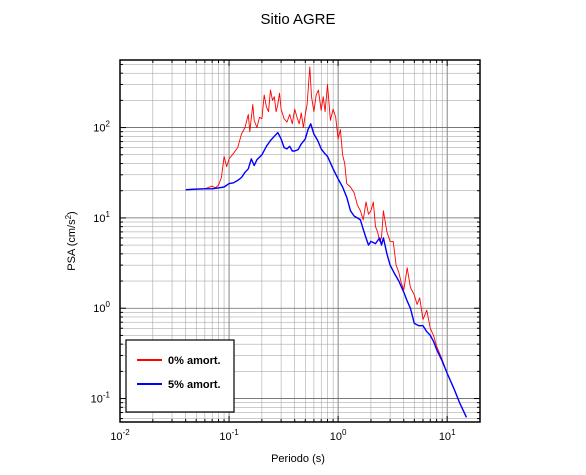 Image resolution: width=586 pixels, height=475 pixels. What do you see at coordinates (298, 459) in the screenshot?
I see `x-axis-title: Periodo (s)` at bounding box center [298, 459].